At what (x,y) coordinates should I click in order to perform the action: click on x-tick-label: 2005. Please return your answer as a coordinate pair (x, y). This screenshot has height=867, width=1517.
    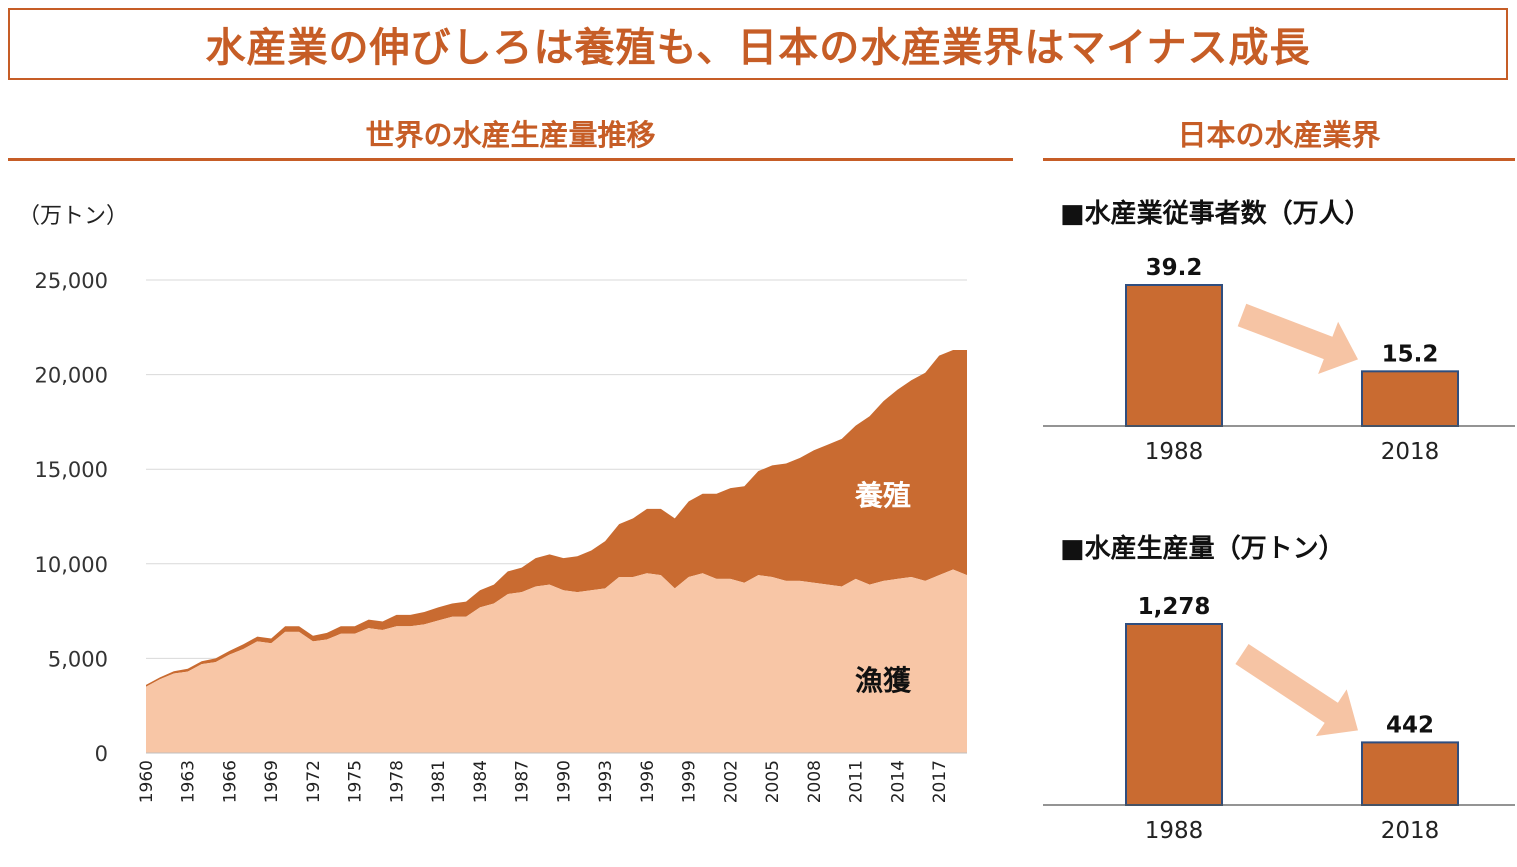
    Looking at the image, I should click on (773, 781).